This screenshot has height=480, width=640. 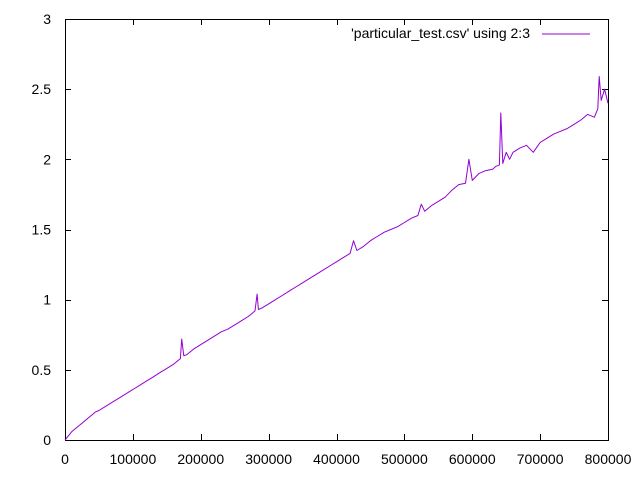 What do you see at coordinates (47, 440) in the screenshot?
I see `y-tick-label: 0` at bounding box center [47, 440].